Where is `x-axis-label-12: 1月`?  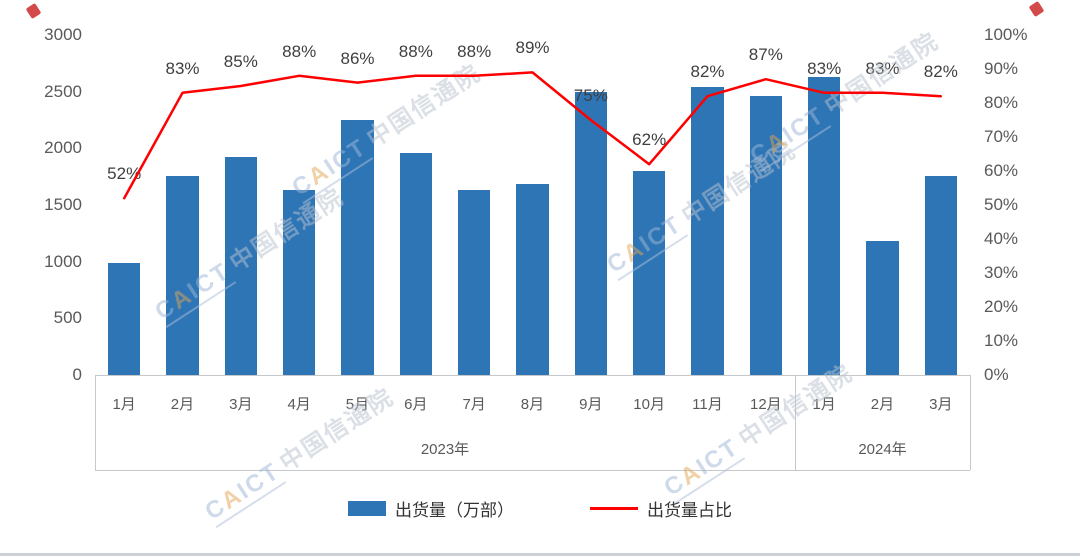 x-axis-label-12: 1月 is located at coordinates (824, 404).